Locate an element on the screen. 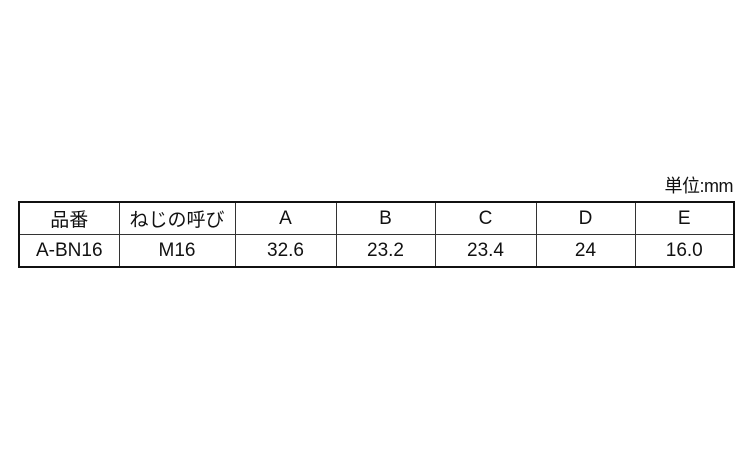  table-row: A-BN16 M16 32.6 23.2 23.4 24 16.0 is located at coordinates (376, 251).